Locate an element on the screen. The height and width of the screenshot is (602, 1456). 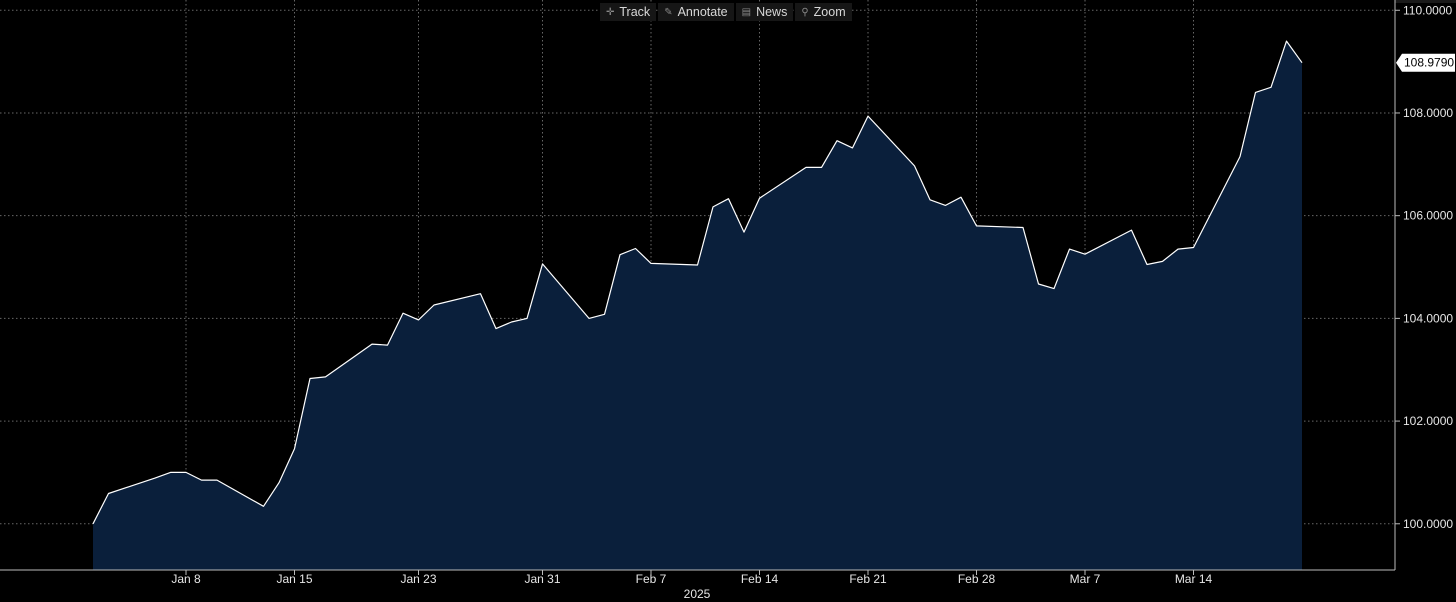
y-tick-label: 106.0000 is located at coordinates (1428, 216).